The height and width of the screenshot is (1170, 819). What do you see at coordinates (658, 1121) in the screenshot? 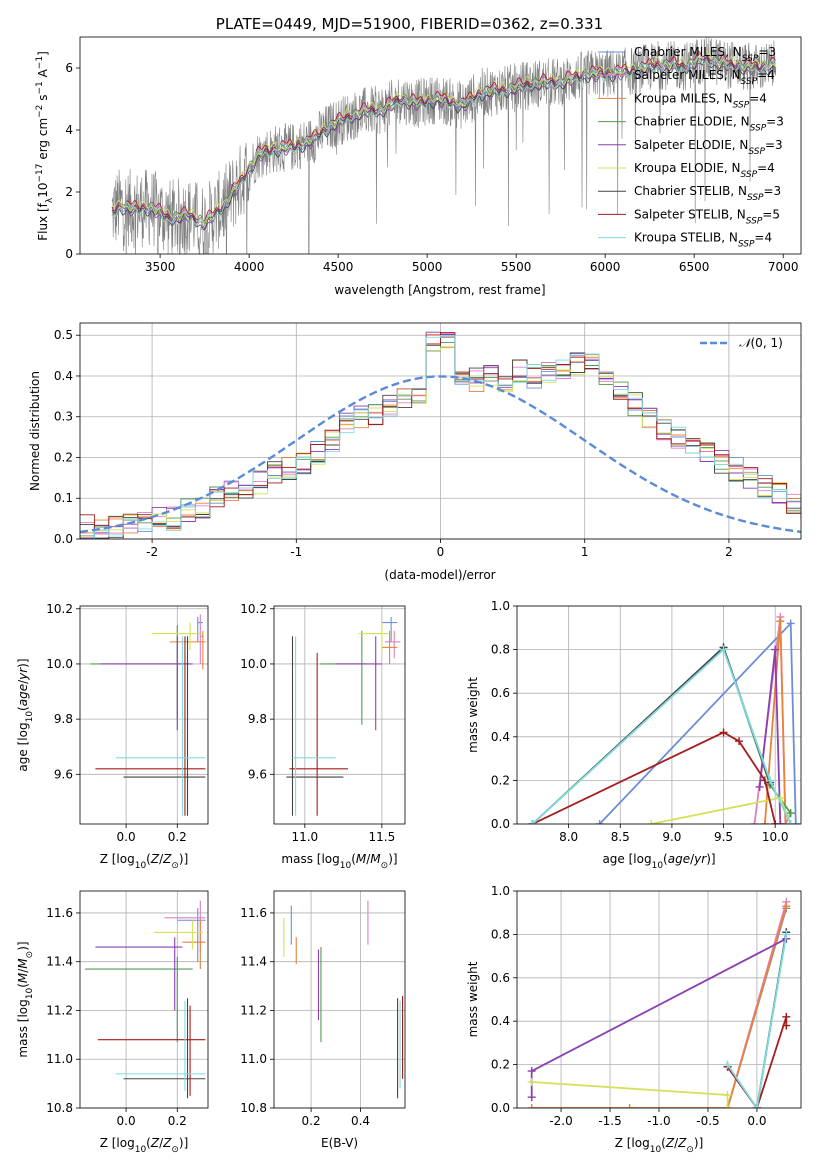
I see `massweight_vs_Z-xtick-label: -1.0` at bounding box center [658, 1121].